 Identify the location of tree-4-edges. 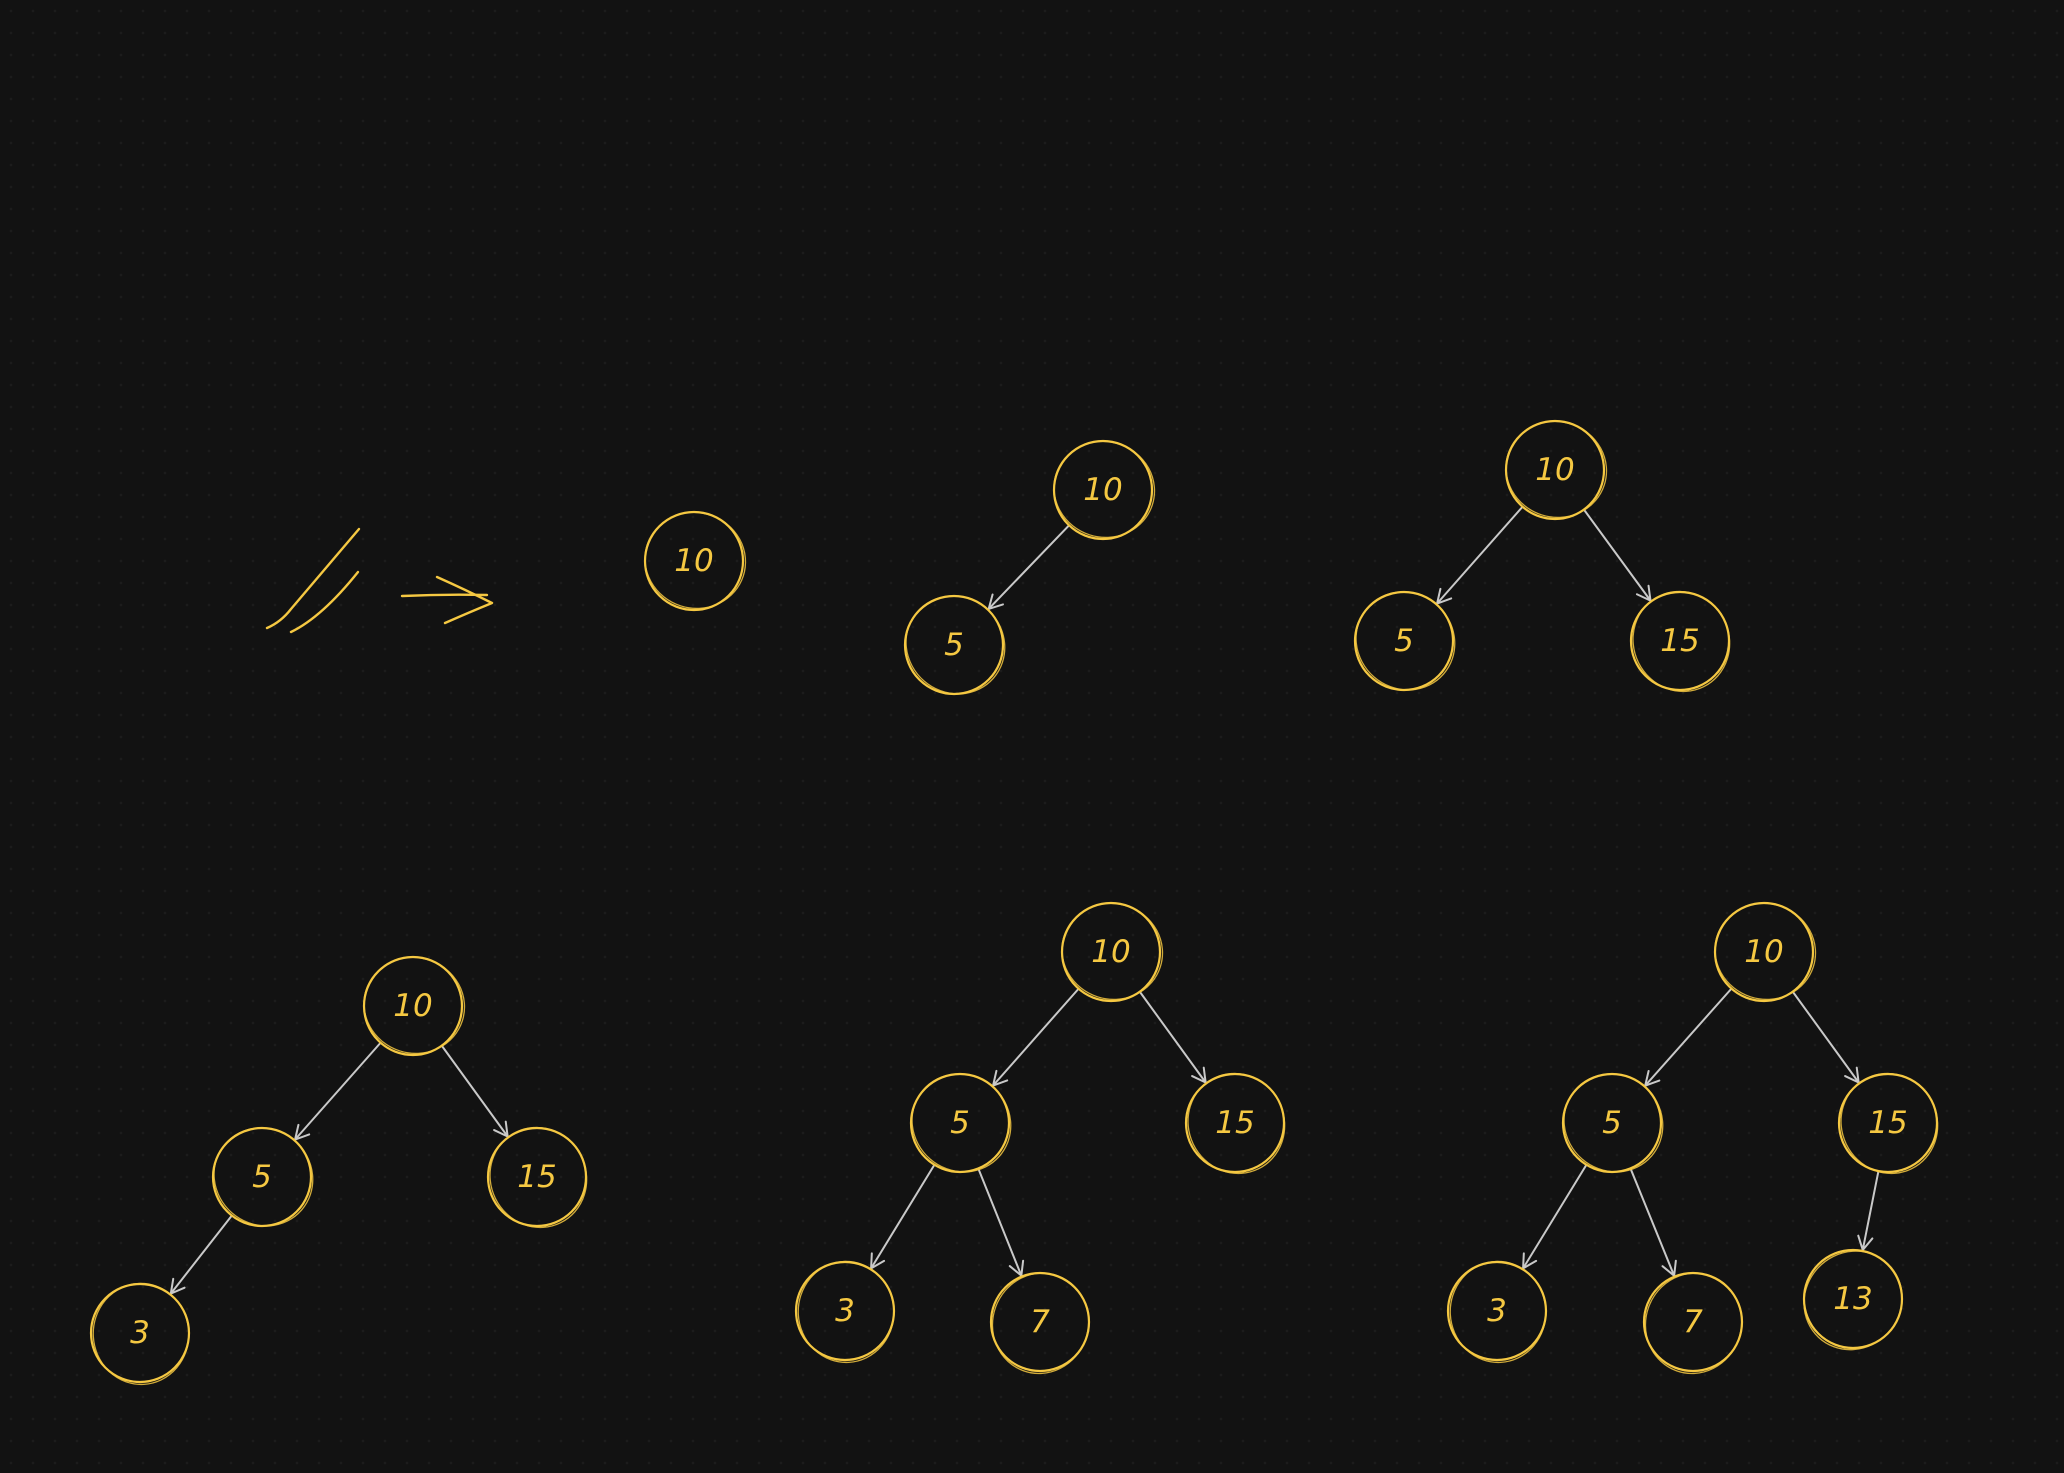
(339, 1168).